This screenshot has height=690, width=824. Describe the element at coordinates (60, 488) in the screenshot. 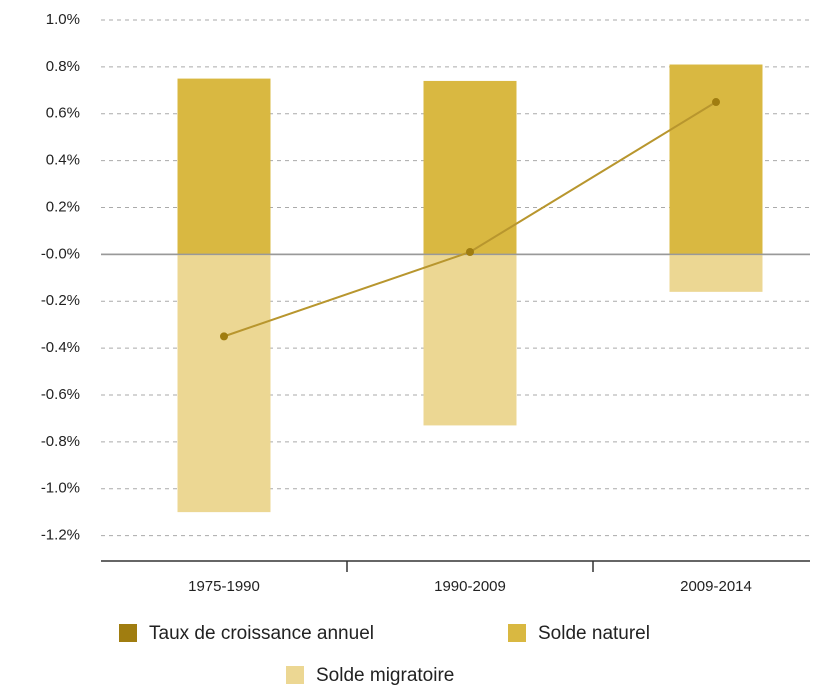

I see `y-tick-label: -1.0%` at that location.